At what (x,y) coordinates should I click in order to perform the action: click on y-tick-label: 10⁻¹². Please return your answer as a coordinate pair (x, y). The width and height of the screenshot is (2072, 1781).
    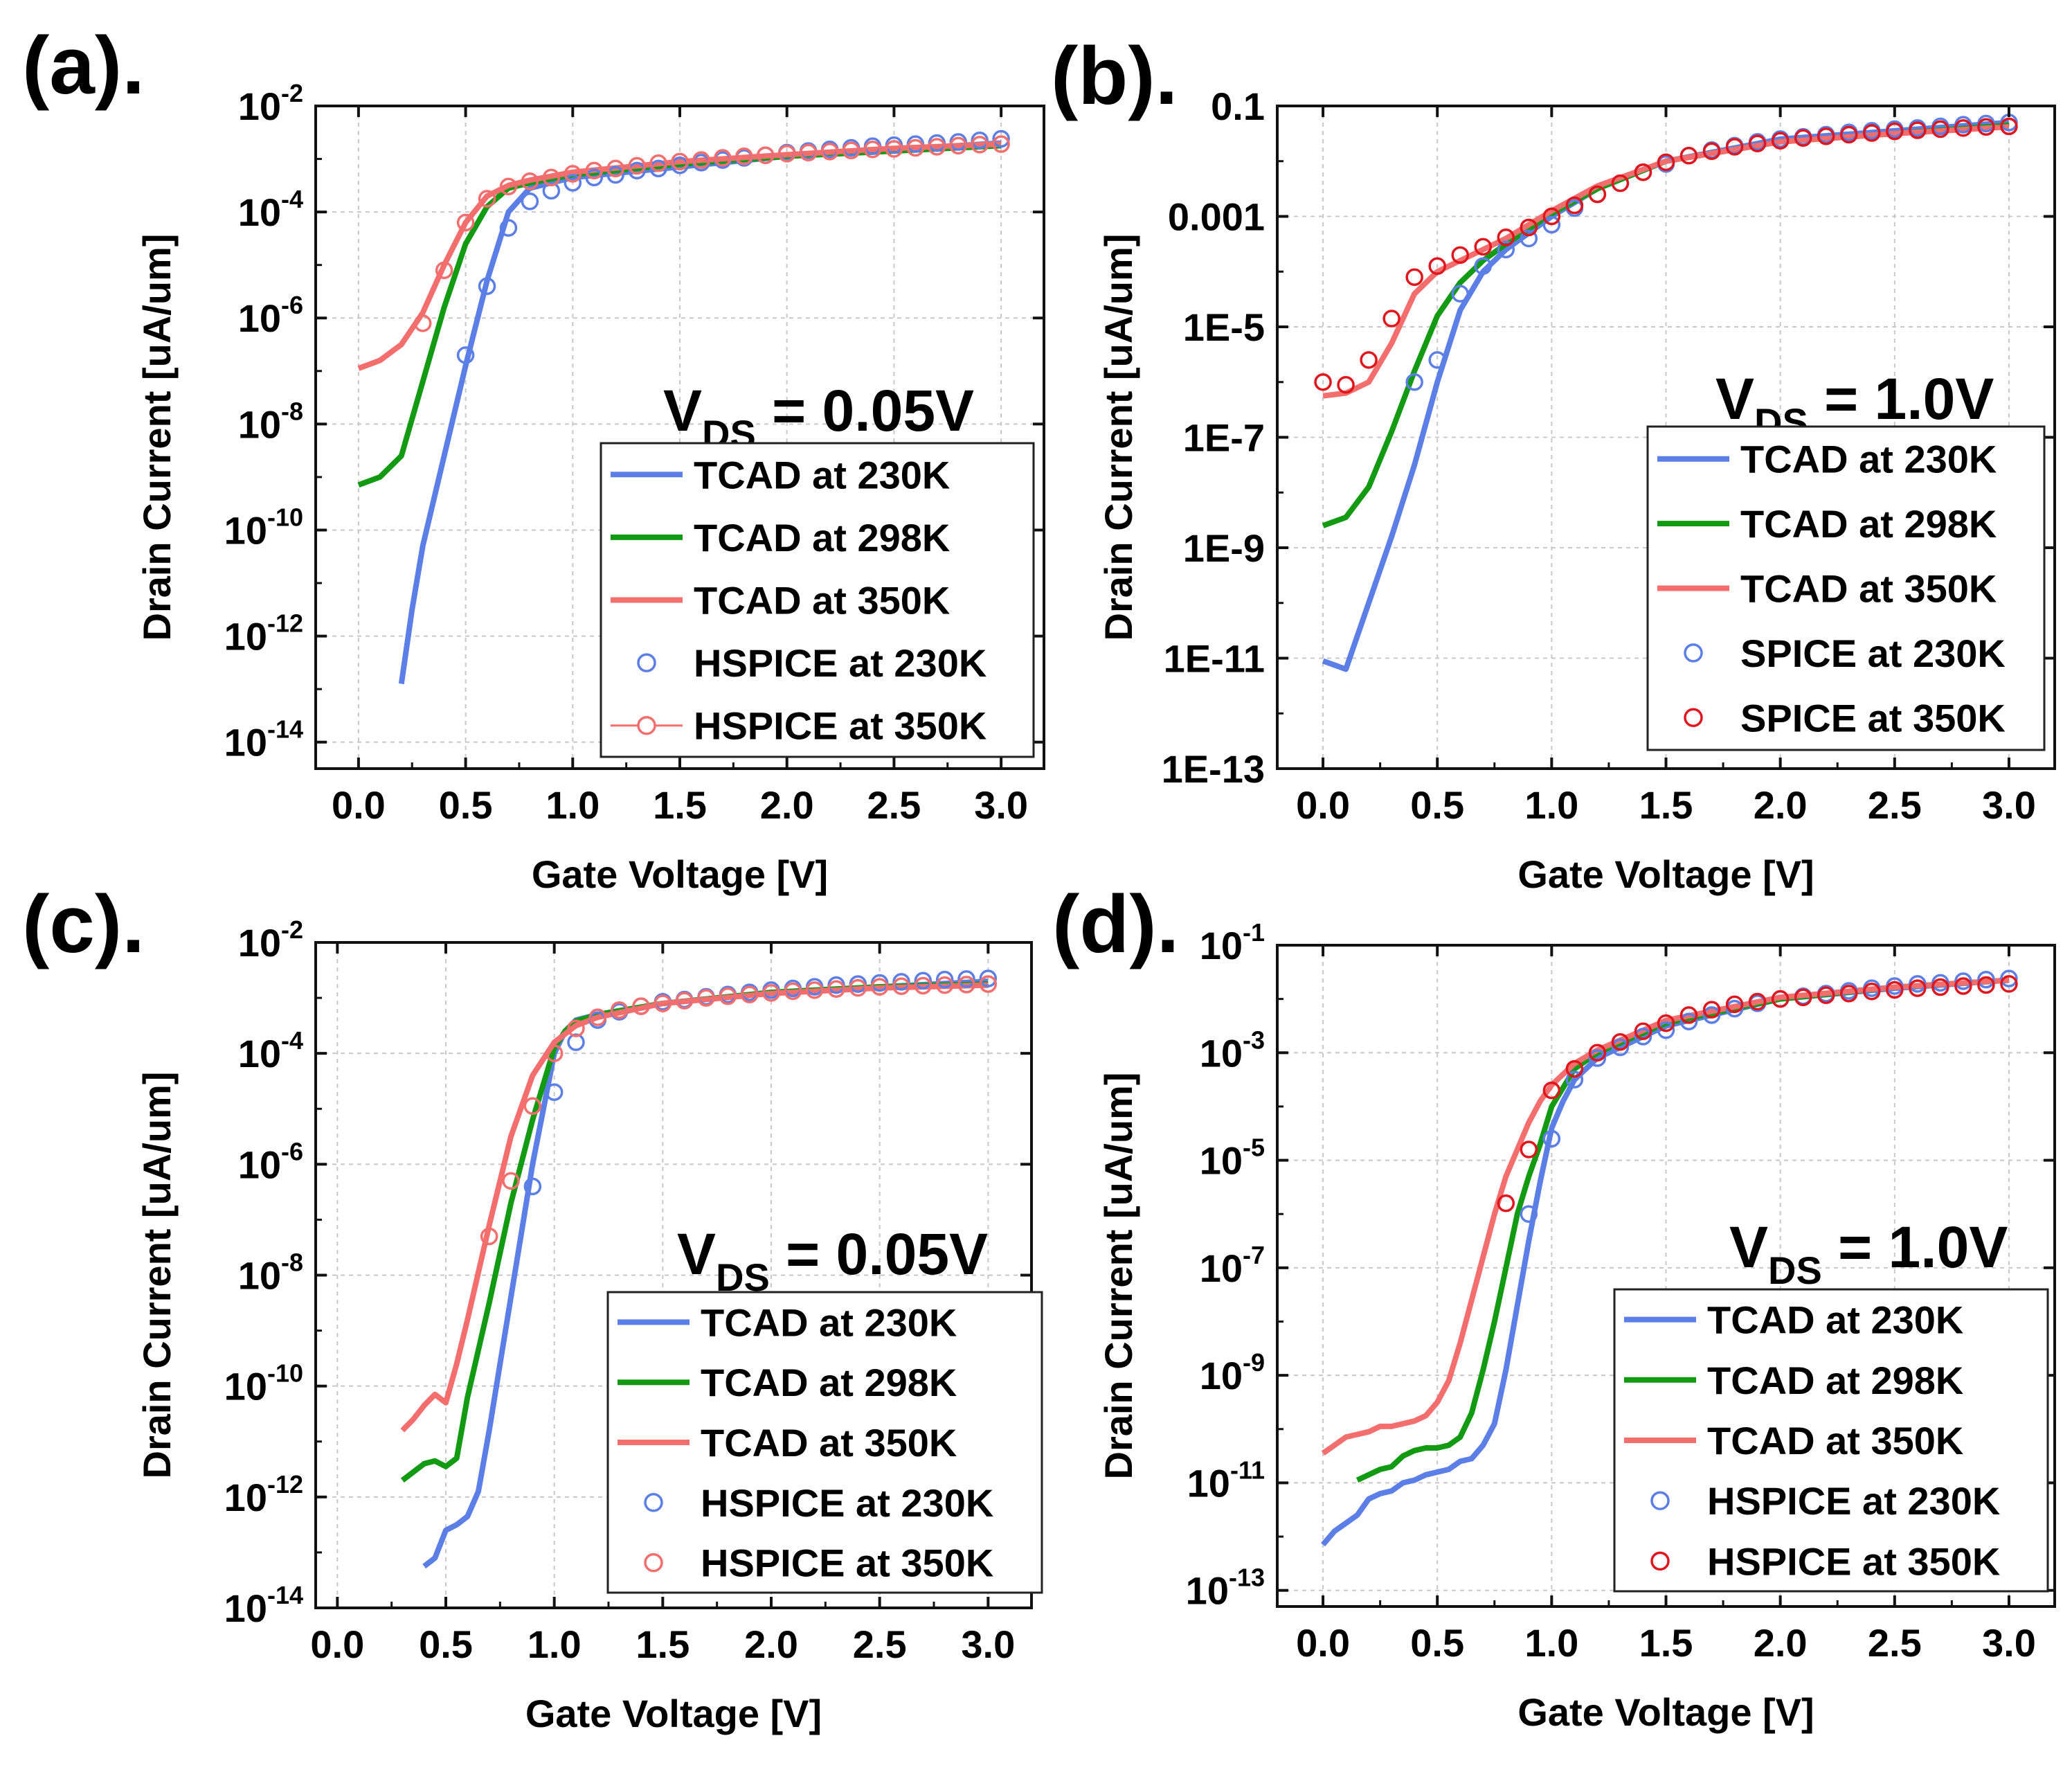
    Looking at the image, I should click on (263, 634).